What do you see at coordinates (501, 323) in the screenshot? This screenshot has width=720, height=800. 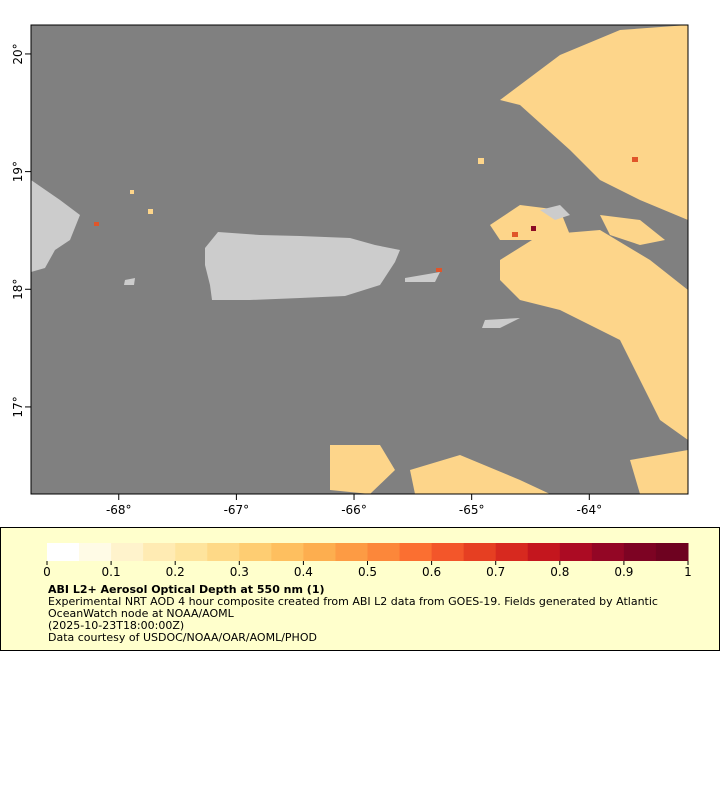 I see `st-croix` at bounding box center [501, 323].